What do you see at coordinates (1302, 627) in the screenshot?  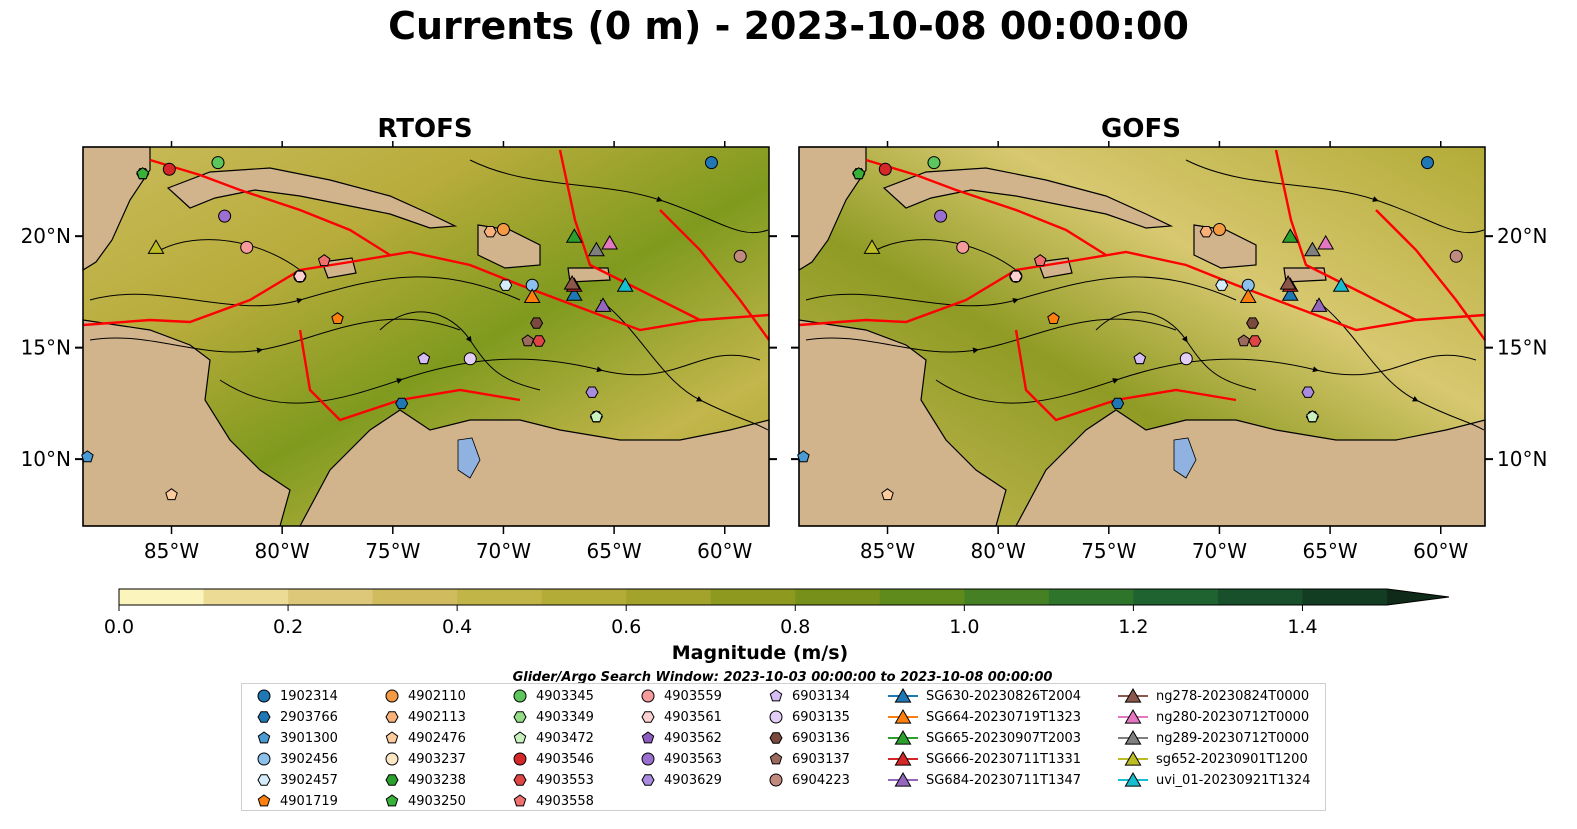 I see `colorbar-tick-label: 1.4` at bounding box center [1302, 627].